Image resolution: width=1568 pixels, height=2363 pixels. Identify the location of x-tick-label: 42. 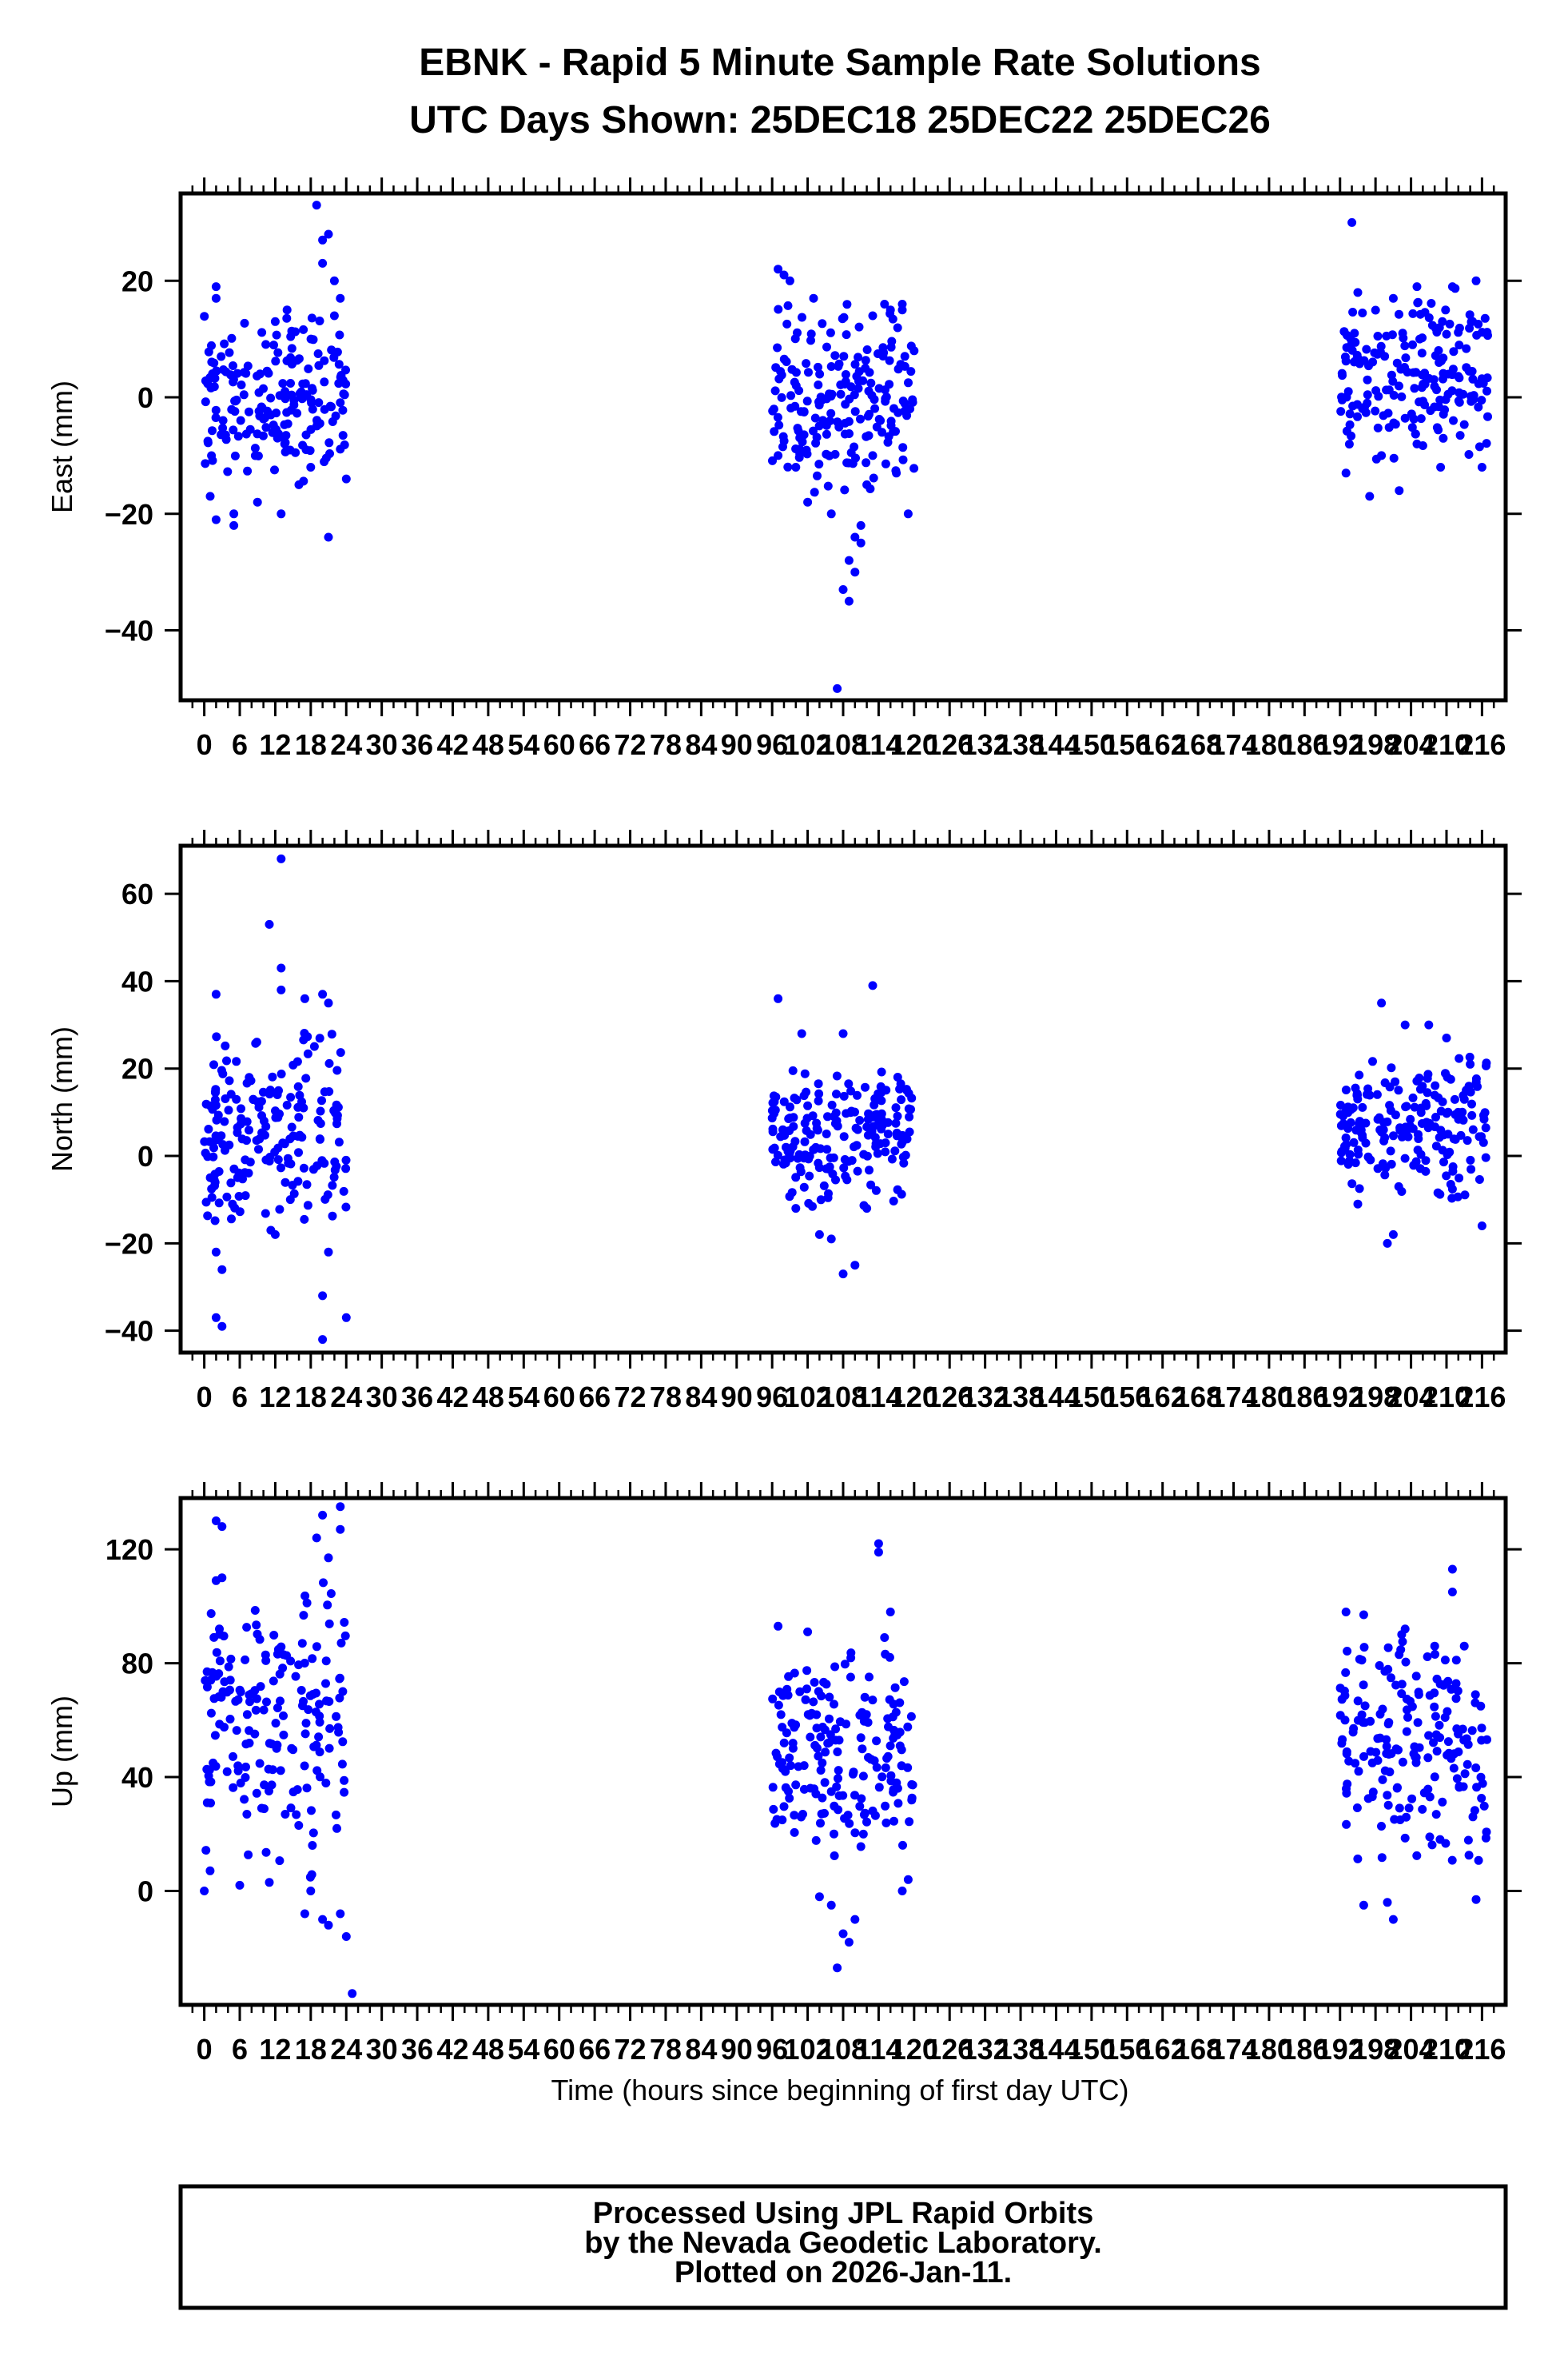
(452, 2049).